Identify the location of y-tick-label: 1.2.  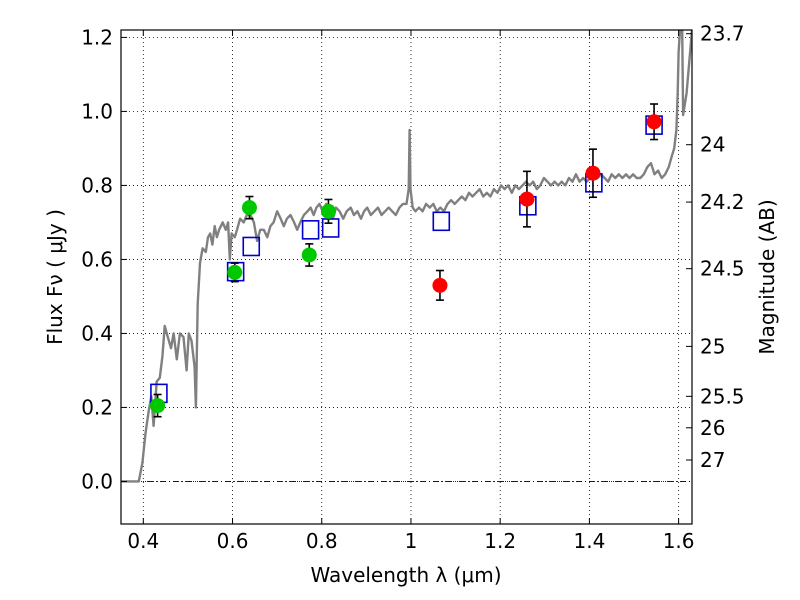
(97, 37).